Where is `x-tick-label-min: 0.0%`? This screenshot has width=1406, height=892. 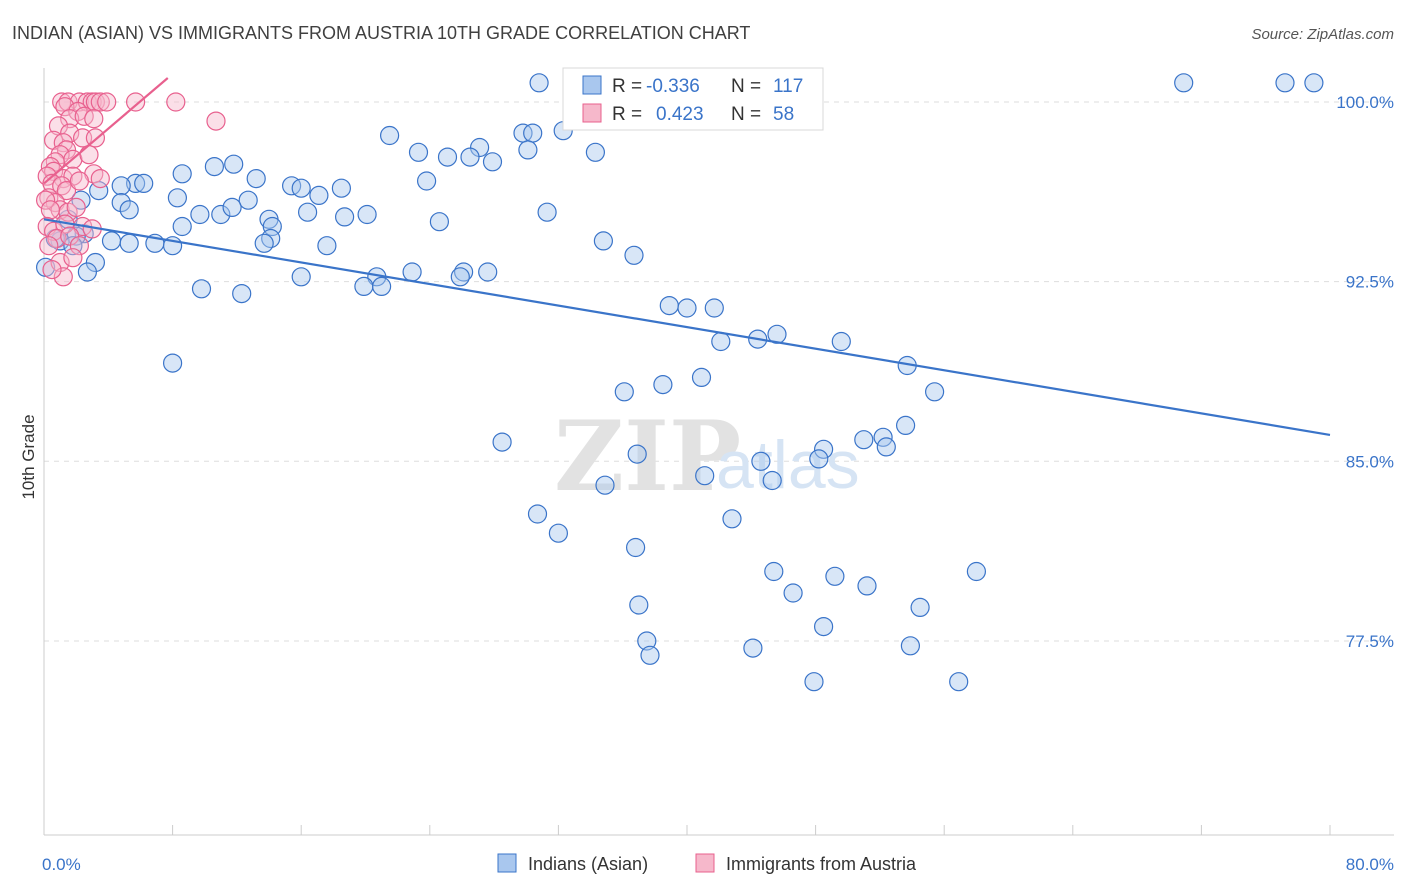 x-tick-label-min: 0.0% is located at coordinates (61, 864).